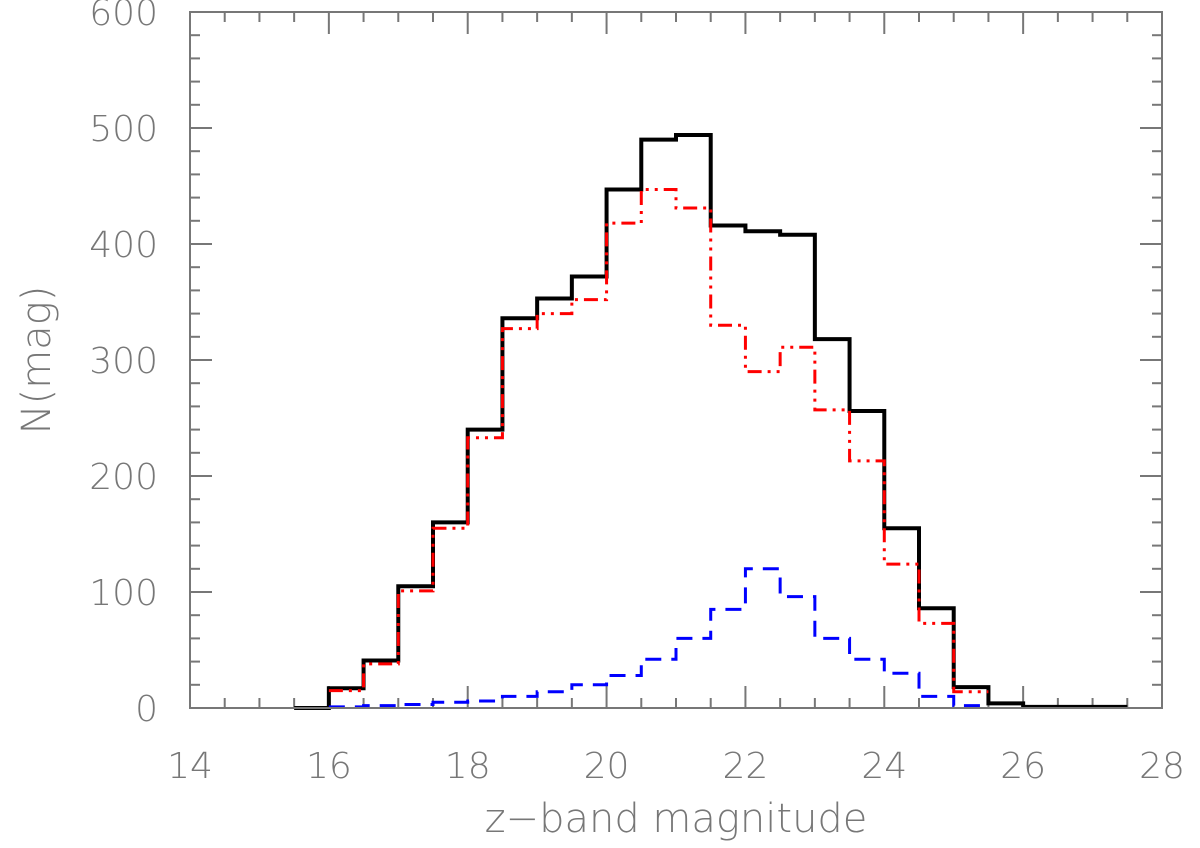 The image size is (1200, 848). What do you see at coordinates (123, 17) in the screenshot?
I see `y-tick-label: 600` at bounding box center [123, 17].